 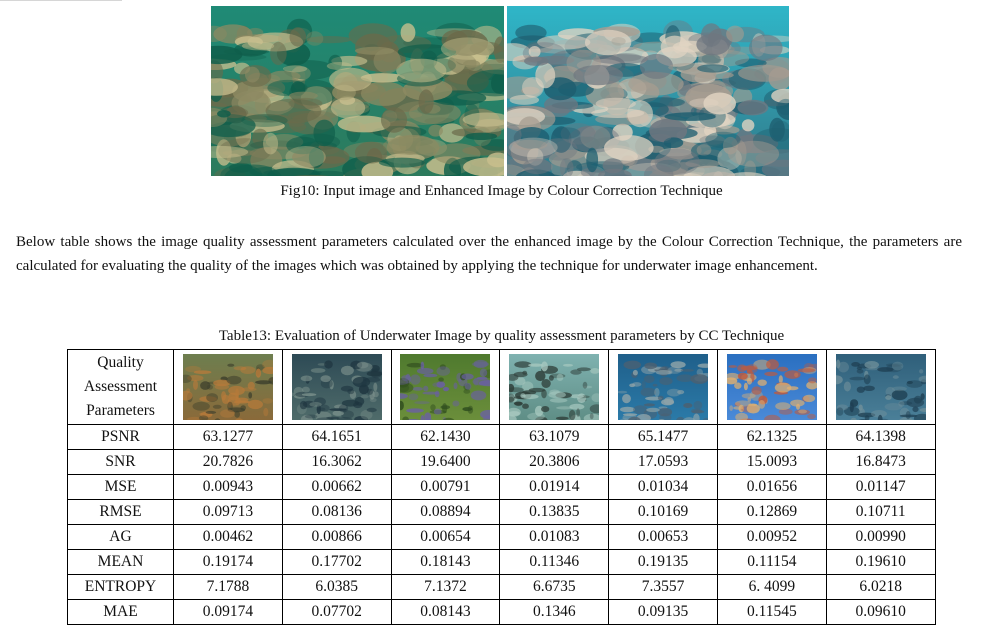 What do you see at coordinates (228, 437) in the screenshot?
I see `metric-value-cell: 63.1277` at bounding box center [228, 437].